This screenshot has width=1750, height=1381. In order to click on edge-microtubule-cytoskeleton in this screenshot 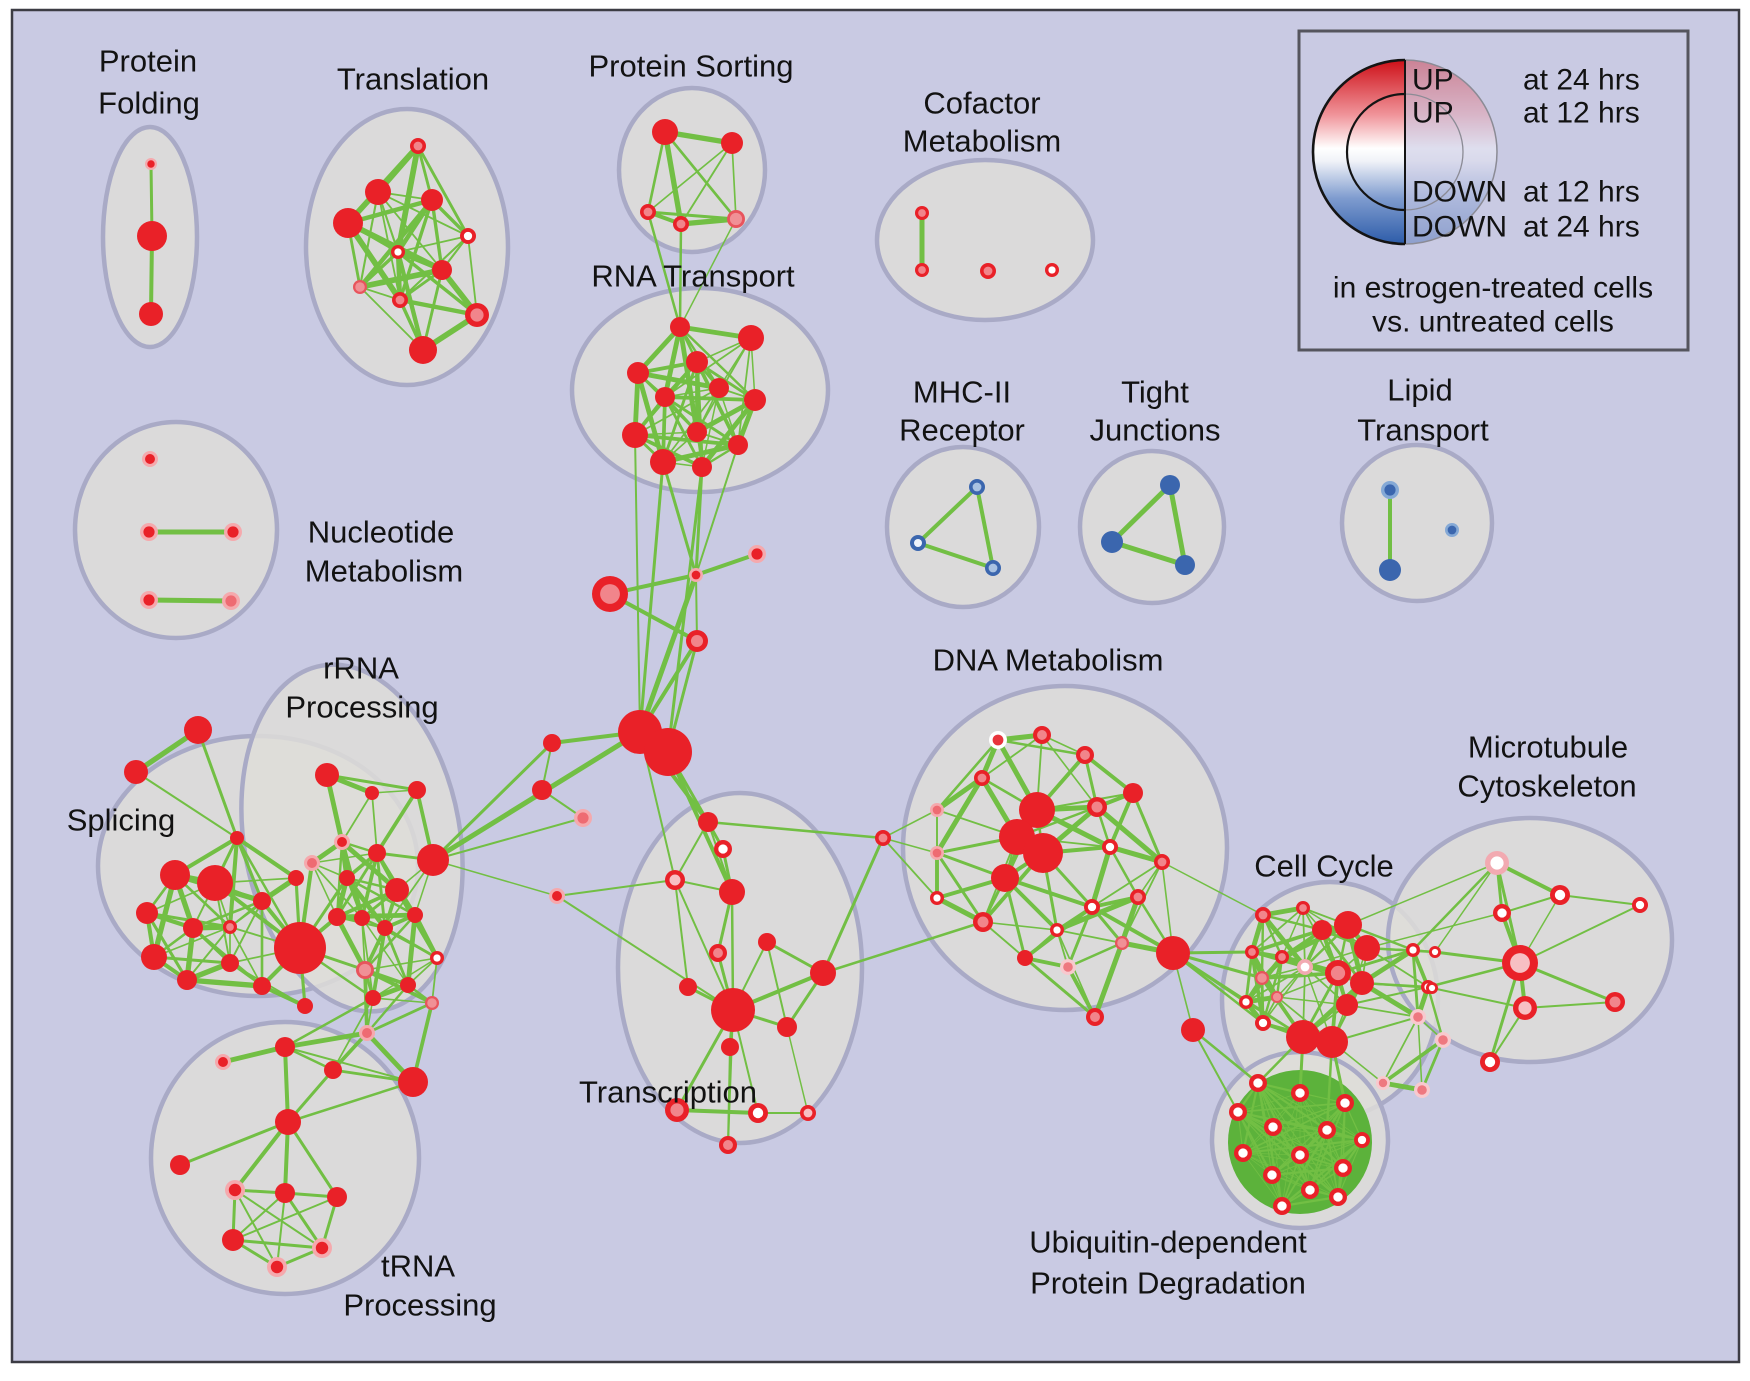, I will do `click(1531, 904)`.